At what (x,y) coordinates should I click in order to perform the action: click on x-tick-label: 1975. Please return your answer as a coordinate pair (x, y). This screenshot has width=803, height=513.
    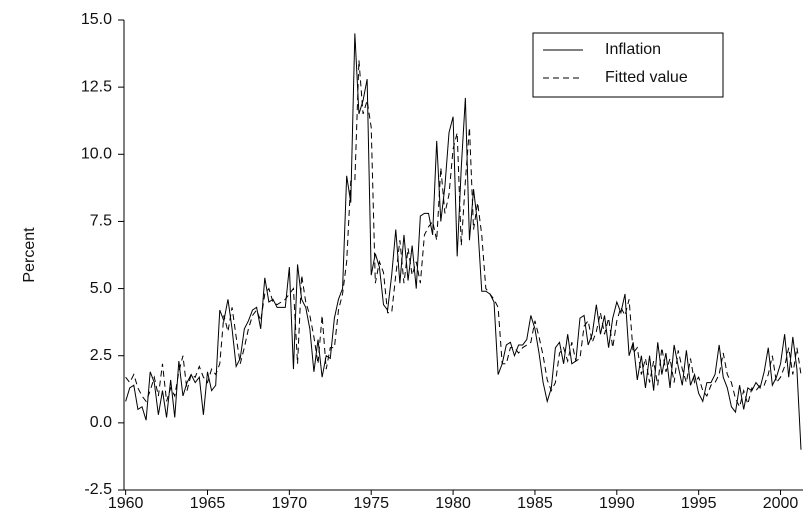
    Looking at the image, I should click on (371, 503).